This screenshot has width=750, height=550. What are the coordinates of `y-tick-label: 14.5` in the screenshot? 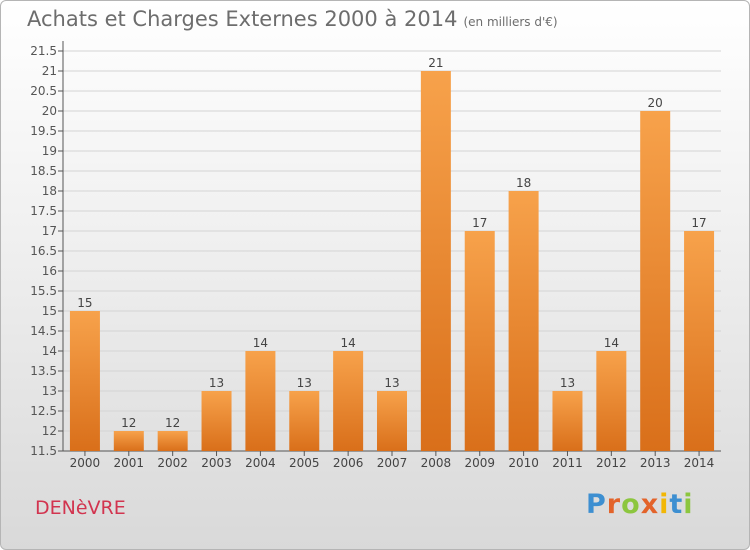 It's located at (43, 331).